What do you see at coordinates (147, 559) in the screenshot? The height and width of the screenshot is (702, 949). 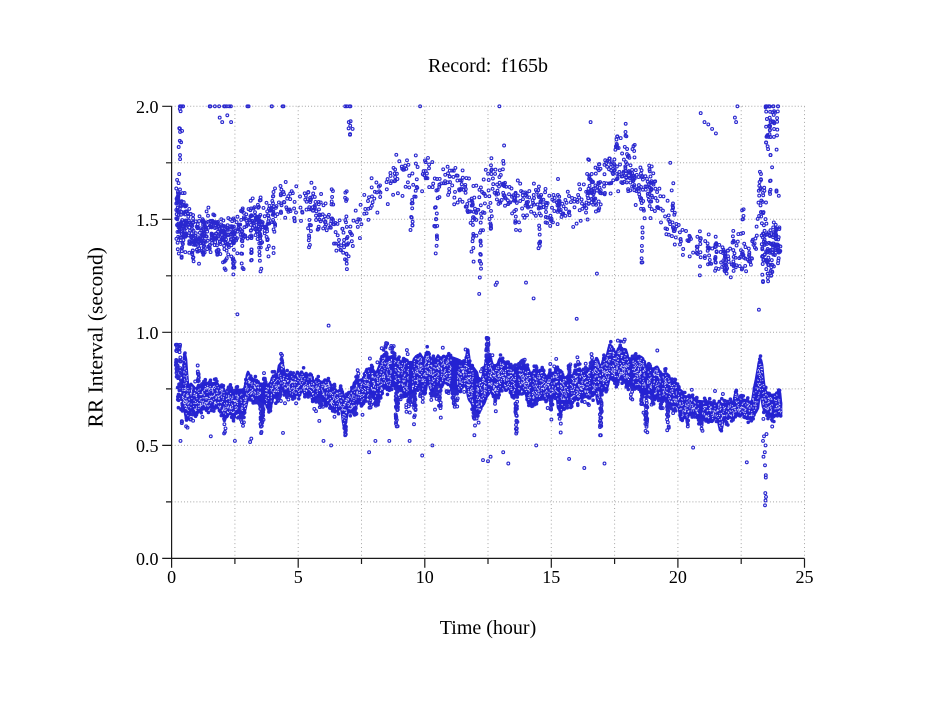 I see `svg-text: 0.0` at bounding box center [147, 559].